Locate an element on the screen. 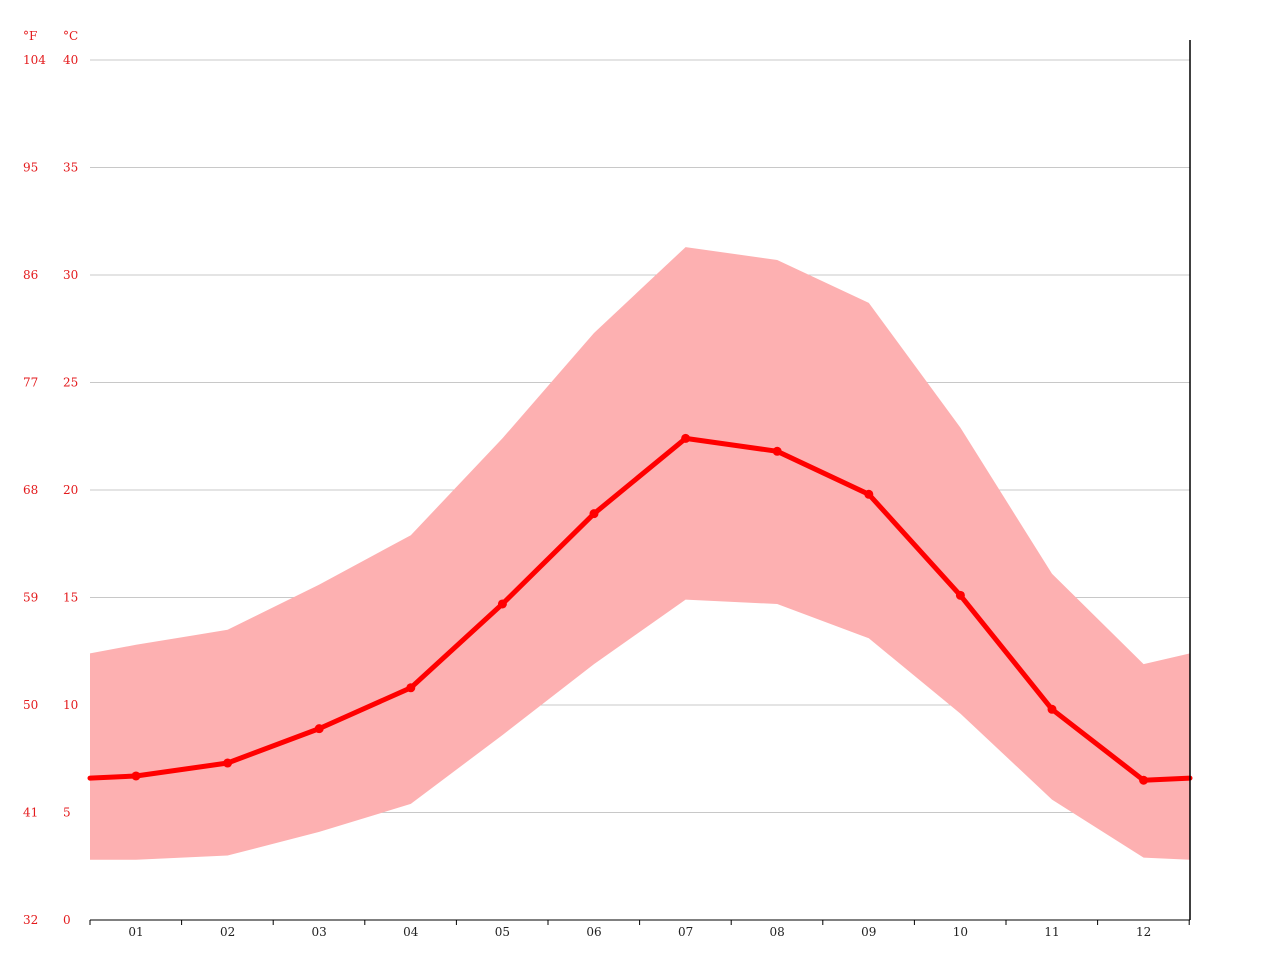 This screenshot has width=1280, height=960. x-tick-label: 05 is located at coordinates (502, 932).